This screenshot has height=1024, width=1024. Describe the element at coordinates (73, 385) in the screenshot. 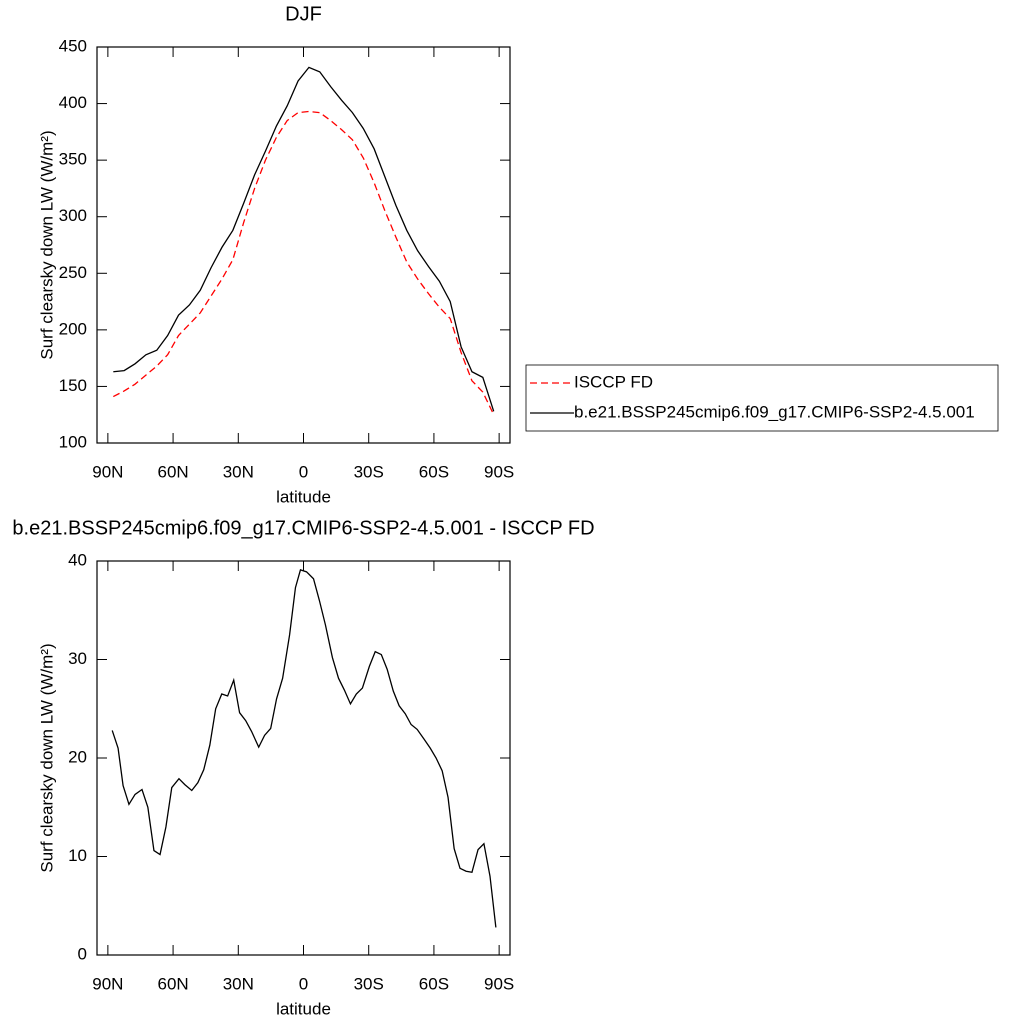

I see `y-tick-label: 150` at that location.